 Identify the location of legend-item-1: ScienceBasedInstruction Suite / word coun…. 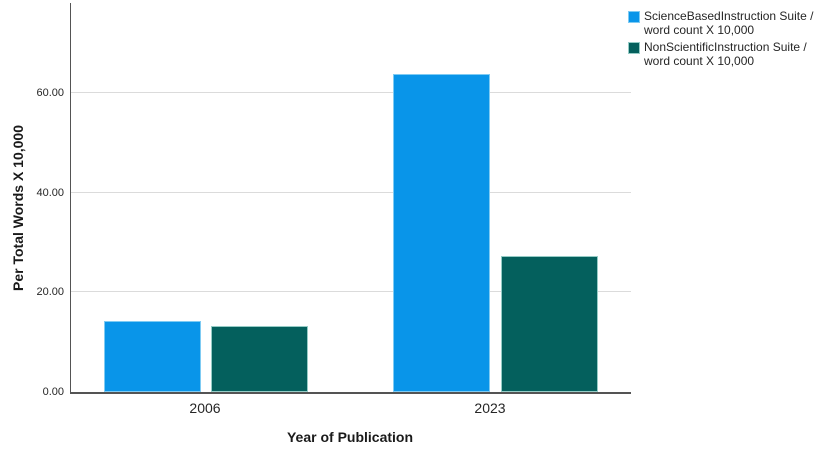
(720, 23).